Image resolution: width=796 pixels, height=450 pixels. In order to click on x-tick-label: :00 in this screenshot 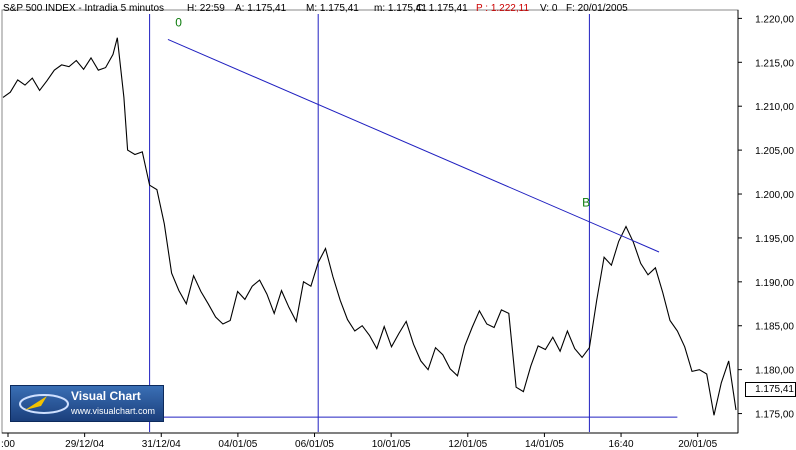, I will do `click(8, 444)`.